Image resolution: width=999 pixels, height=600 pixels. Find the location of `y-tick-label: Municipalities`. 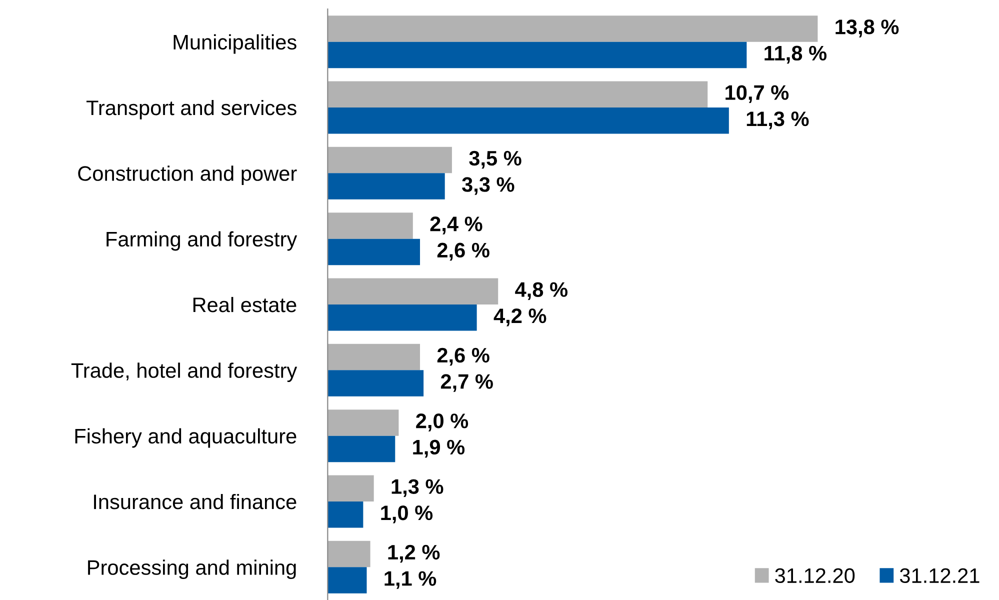

y-tick-label: Municipalities is located at coordinates (235, 44).